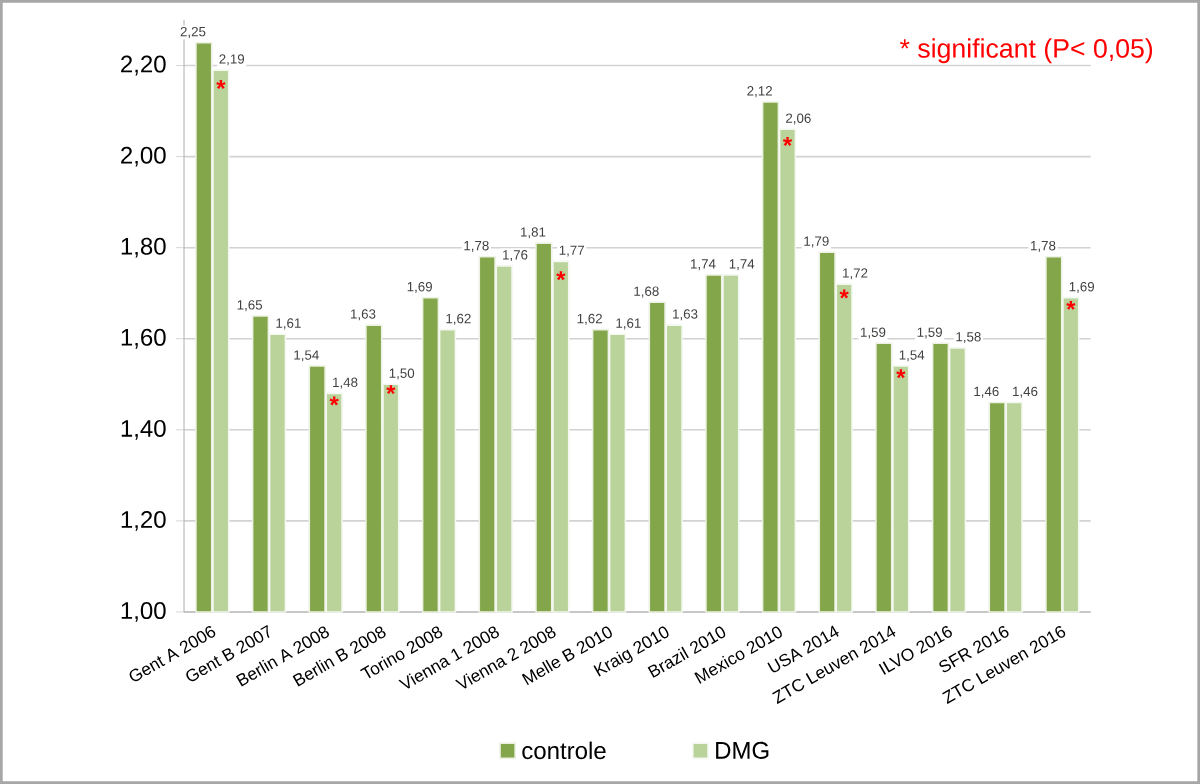 The height and width of the screenshot is (784, 1200). Describe the element at coordinates (143, 65) in the screenshot. I see `y-tick-label: 2,20` at that location.